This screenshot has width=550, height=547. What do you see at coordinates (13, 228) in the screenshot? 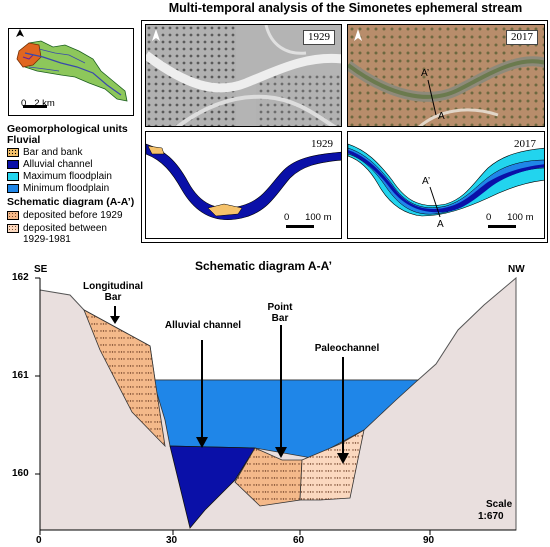
I see `swatch-deposited-between` at bounding box center [13, 228].